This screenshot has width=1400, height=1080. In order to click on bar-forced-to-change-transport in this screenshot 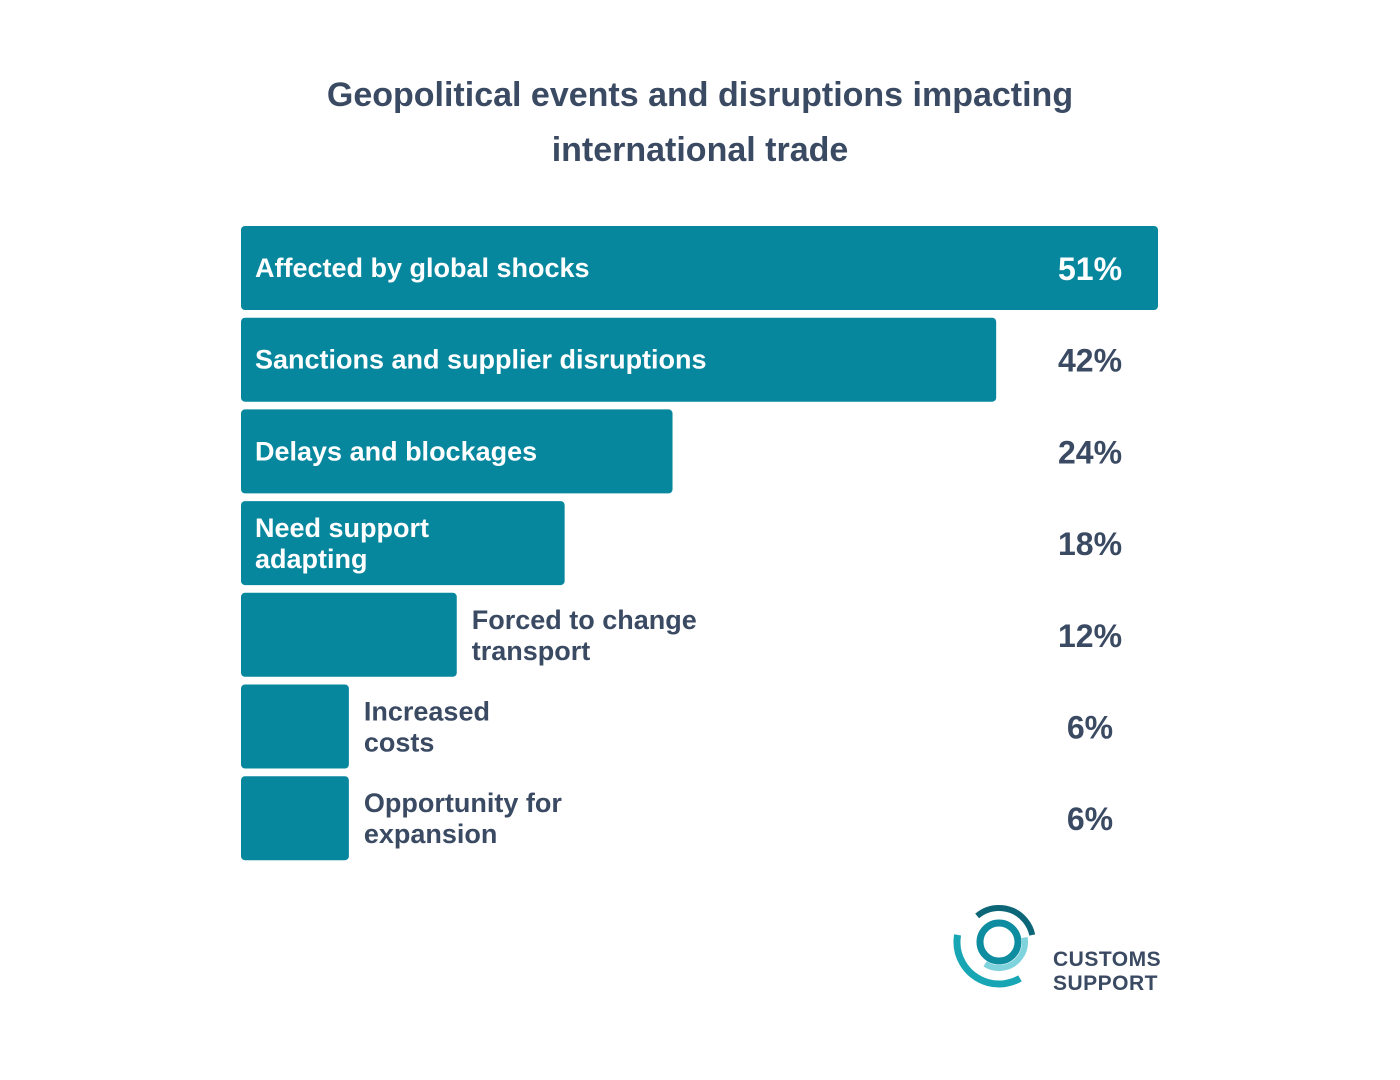, I will do `click(349, 634)`.